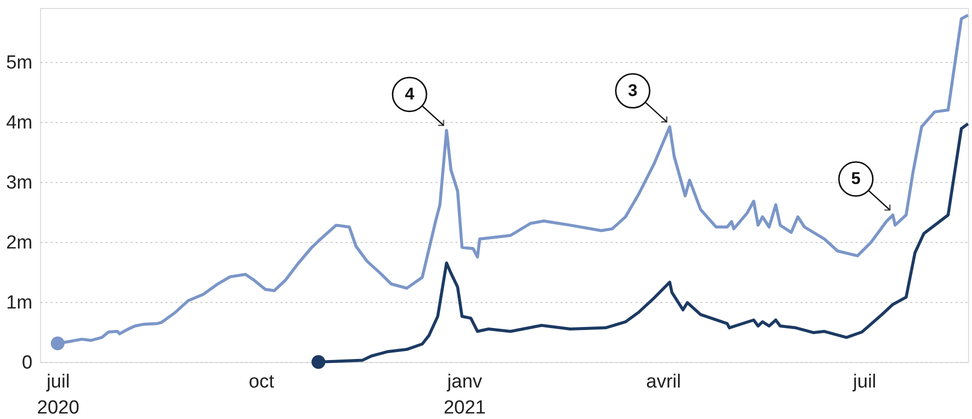  What do you see at coordinates (19, 183) in the screenshot?
I see `y-tick-label: 3m` at bounding box center [19, 183].